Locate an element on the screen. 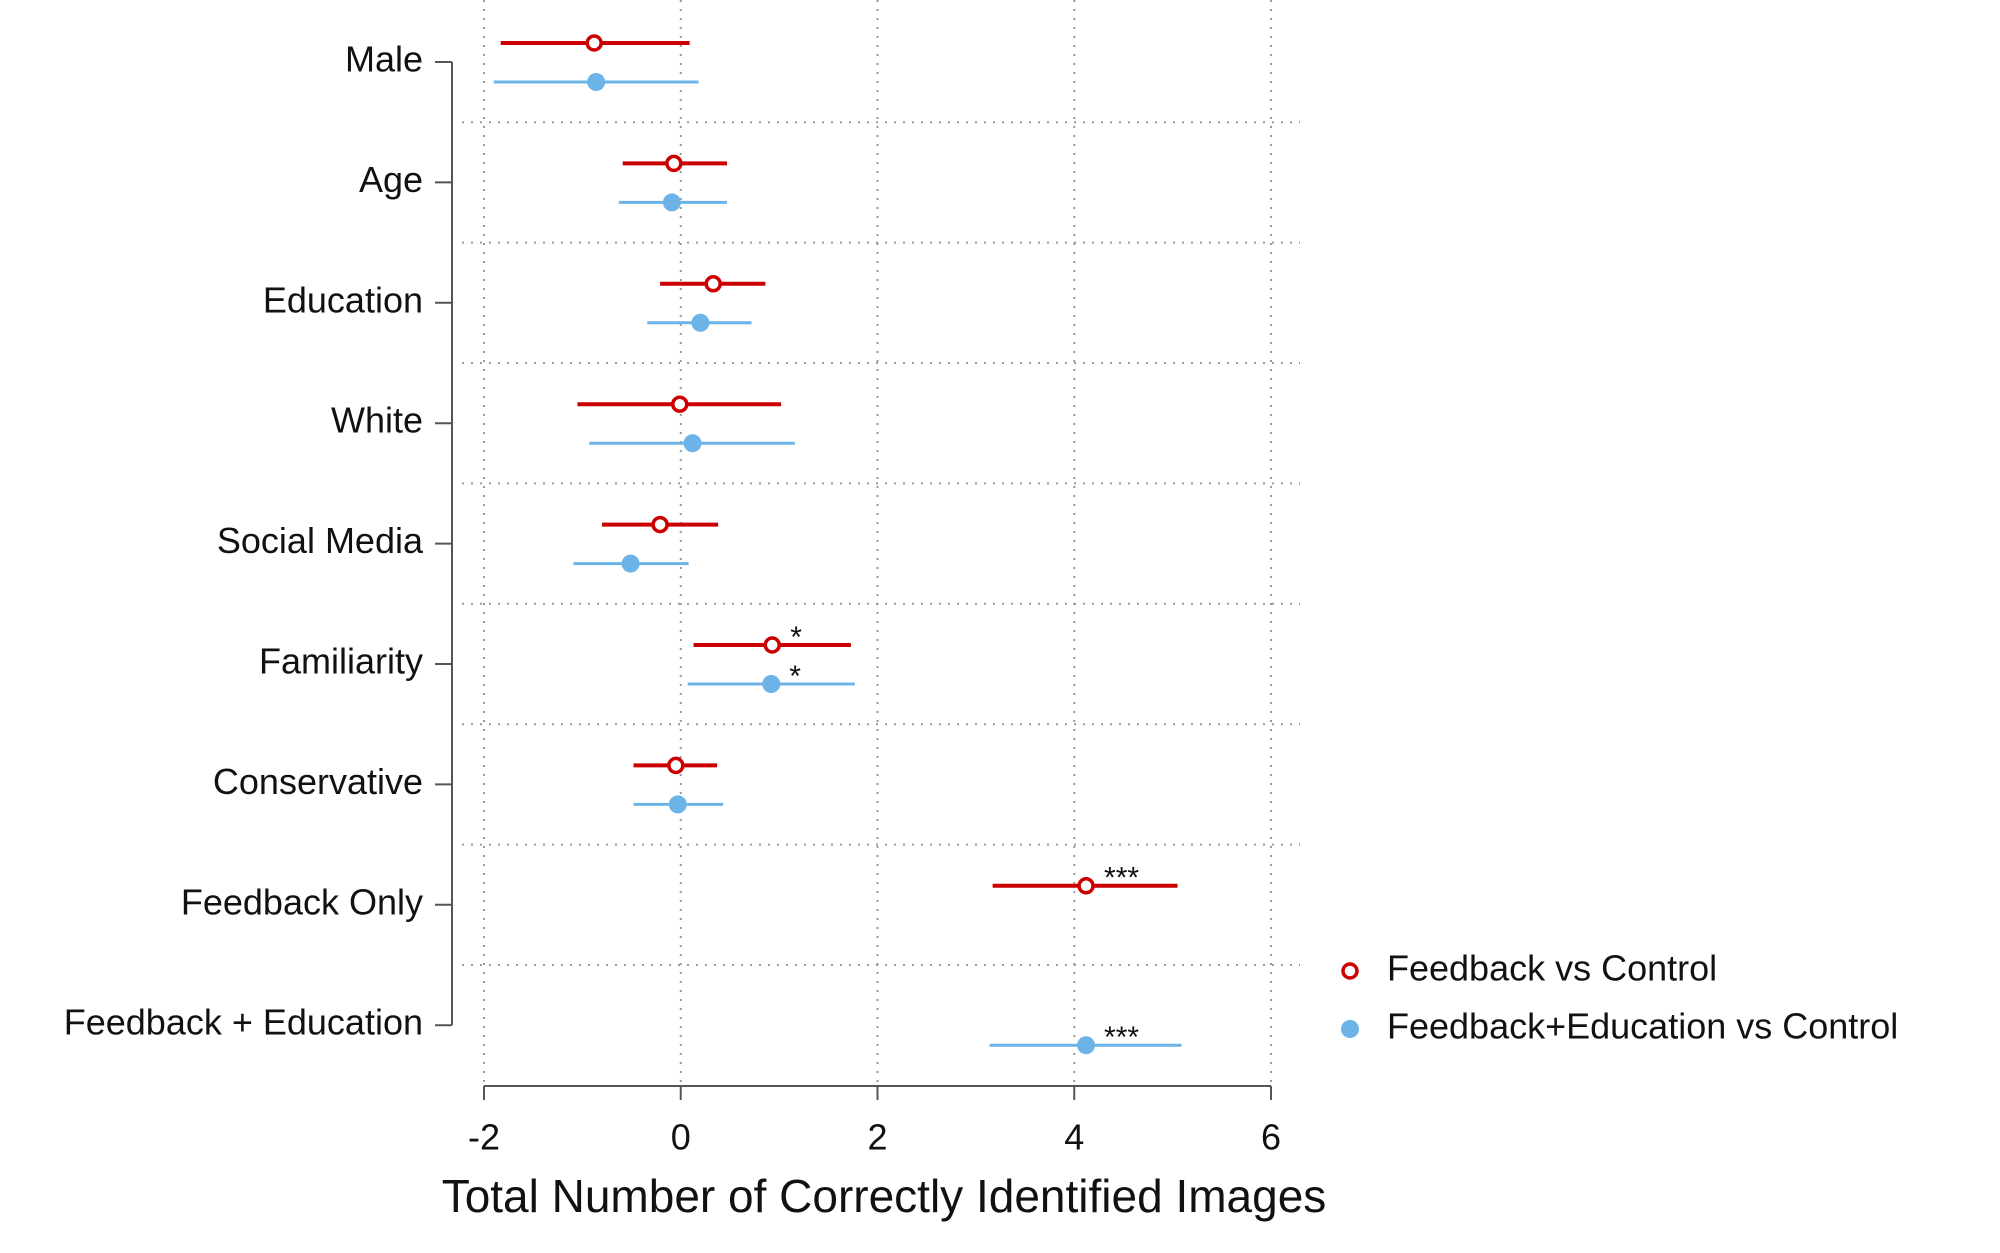 This screenshot has width=2000, height=1253. x-tick-label: 4 is located at coordinates (1074, 1137).